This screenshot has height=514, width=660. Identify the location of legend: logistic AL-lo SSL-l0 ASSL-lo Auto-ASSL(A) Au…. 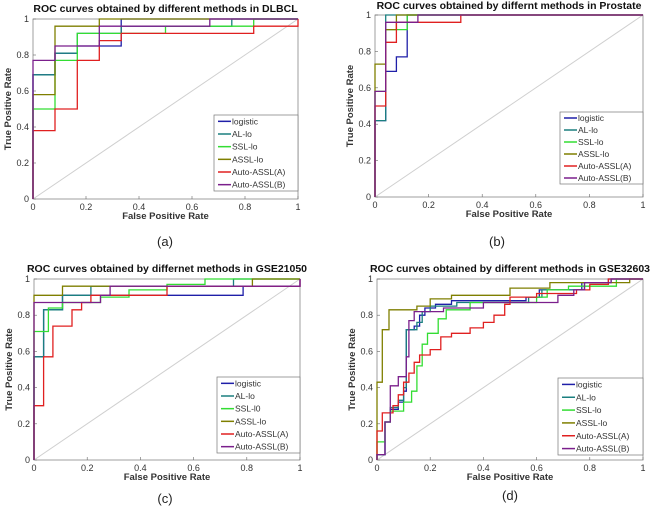
(258, 415).